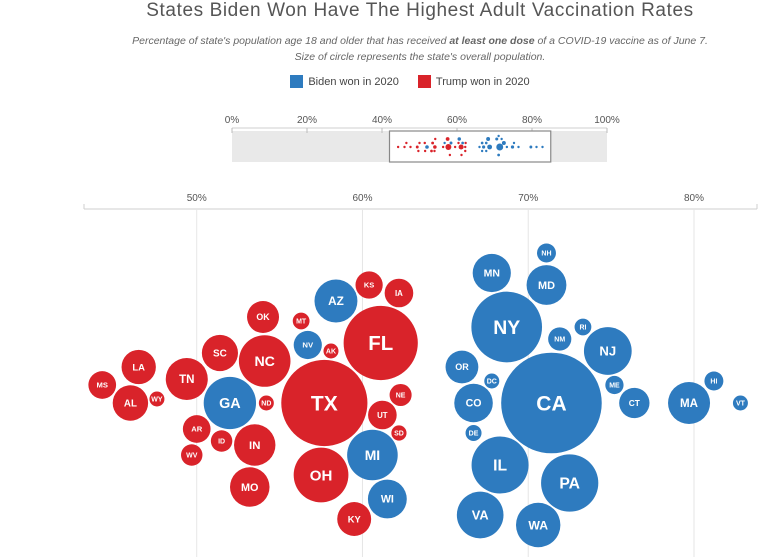 Image resolution: width=767 pixels, height=557 pixels. Describe the element at coordinates (263, 317) in the screenshot. I see `state-bubble-ok: OK` at that location.